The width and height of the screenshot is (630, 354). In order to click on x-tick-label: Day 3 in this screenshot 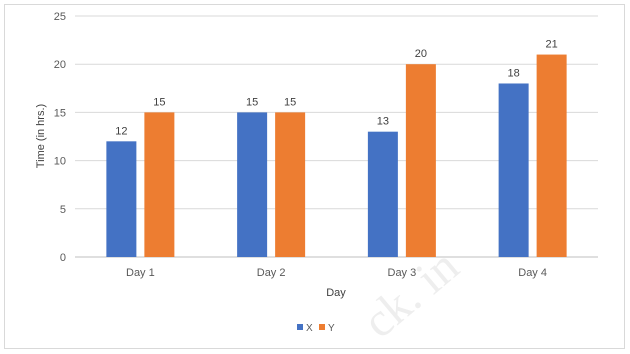, I will do `click(402, 273)`.